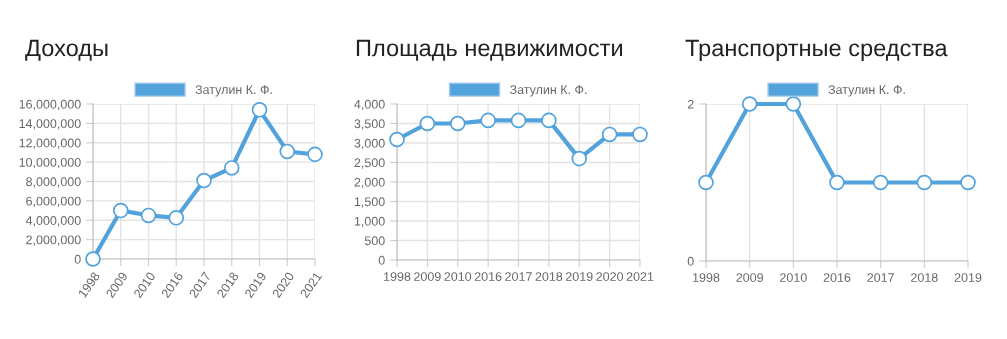 The width and height of the screenshot is (1007, 339). I want to click on y-tick-label: 1,000, so click(369, 222).